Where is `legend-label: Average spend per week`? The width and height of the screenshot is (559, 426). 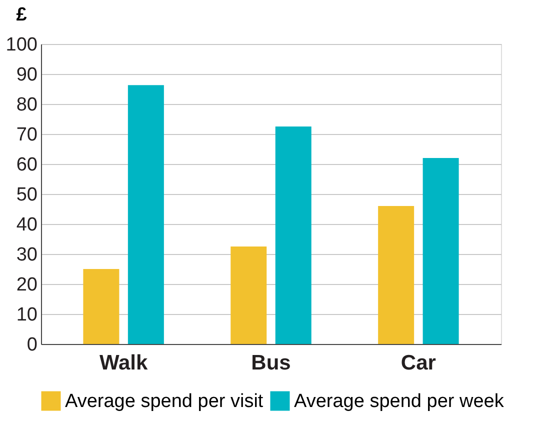
legend-label: Average spend per week is located at coordinates (399, 401).